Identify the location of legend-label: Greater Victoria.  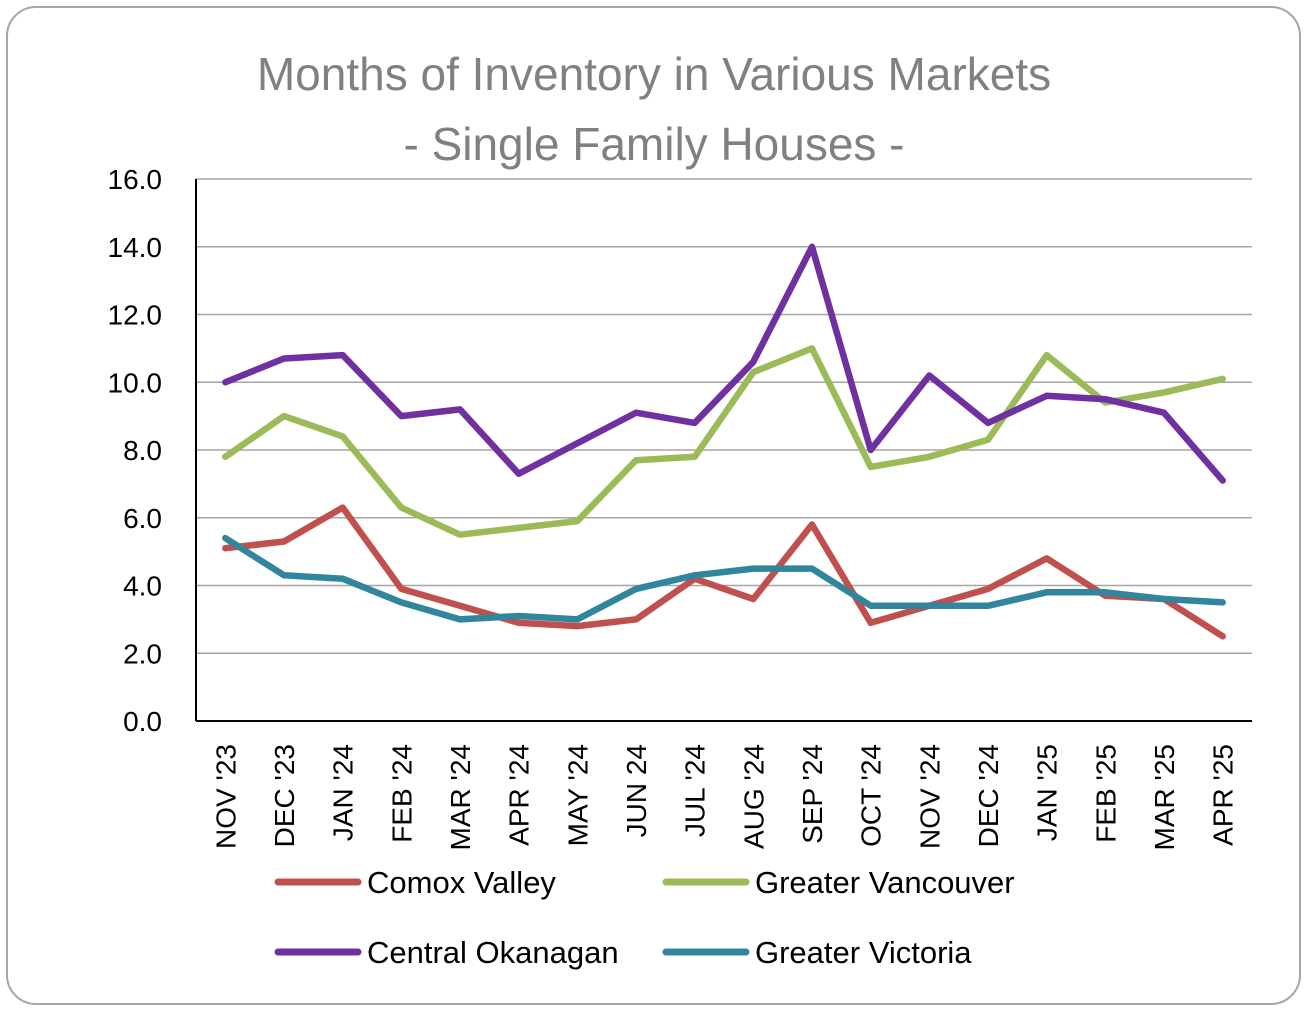
(863, 952).